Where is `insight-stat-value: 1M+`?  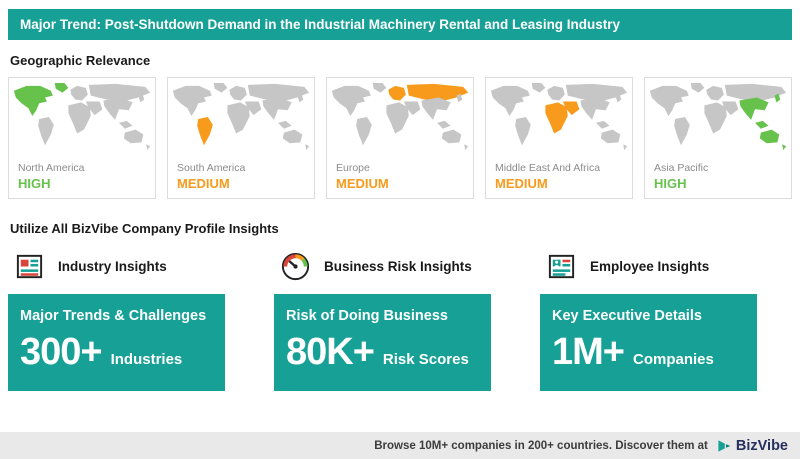 insight-stat-value: 1M+ is located at coordinates (588, 352).